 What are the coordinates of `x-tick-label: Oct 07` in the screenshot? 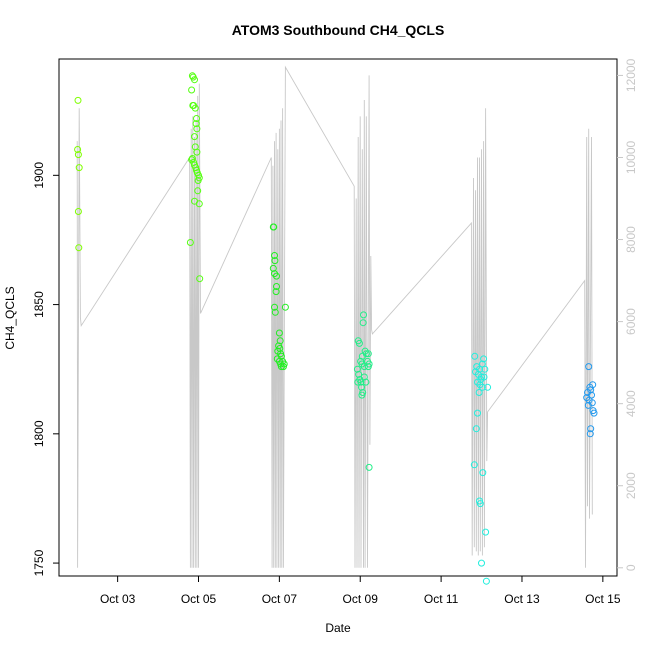 It's located at (280, 599).